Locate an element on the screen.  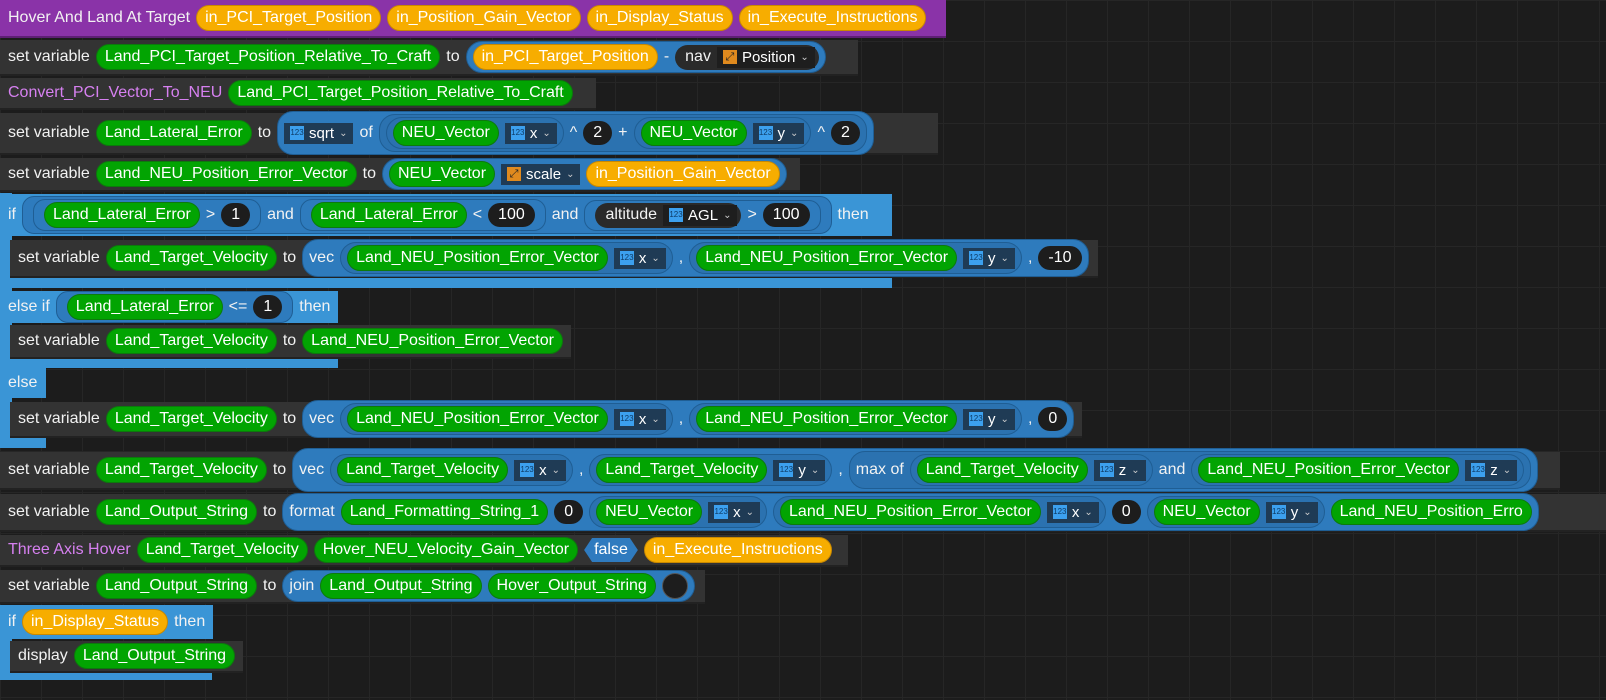
number-literal: 2 is located at coordinates (845, 133).